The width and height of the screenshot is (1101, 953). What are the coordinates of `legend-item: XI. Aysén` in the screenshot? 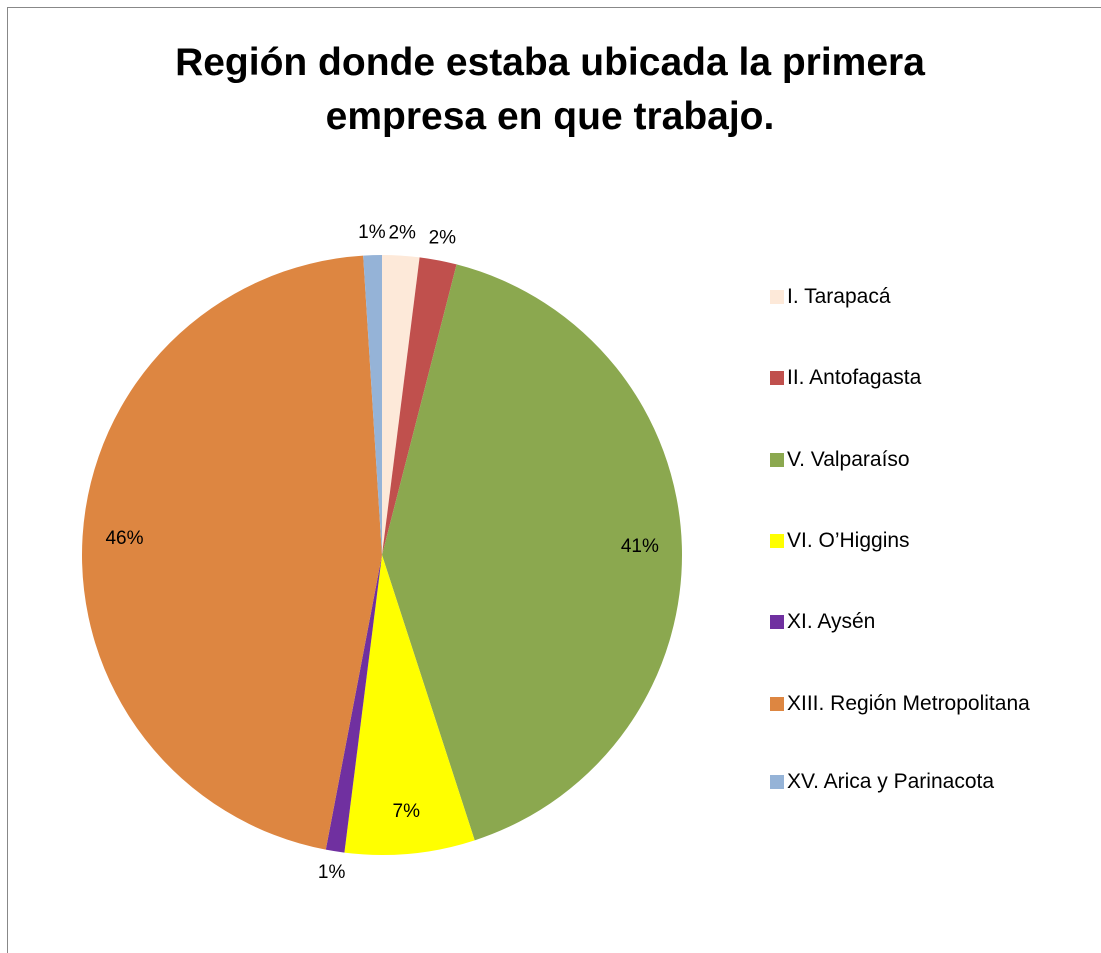 It's located at (903, 621).